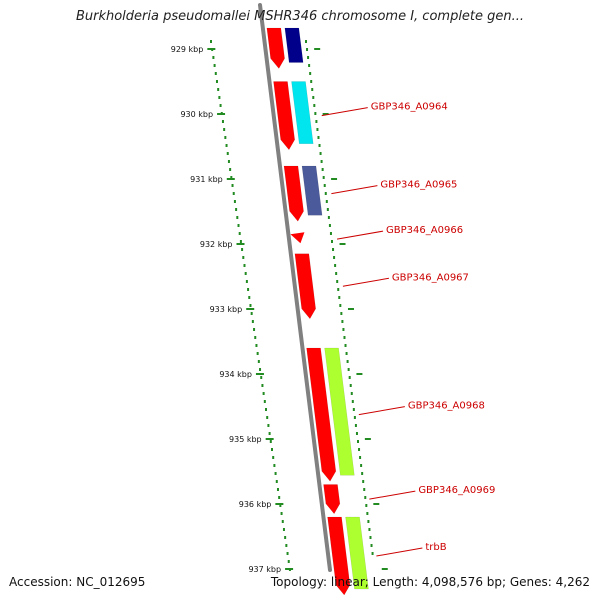 The image size is (600, 600). Describe the element at coordinates (216, 244) in the screenshot. I see `kbp-label: 932 kbp` at that location.